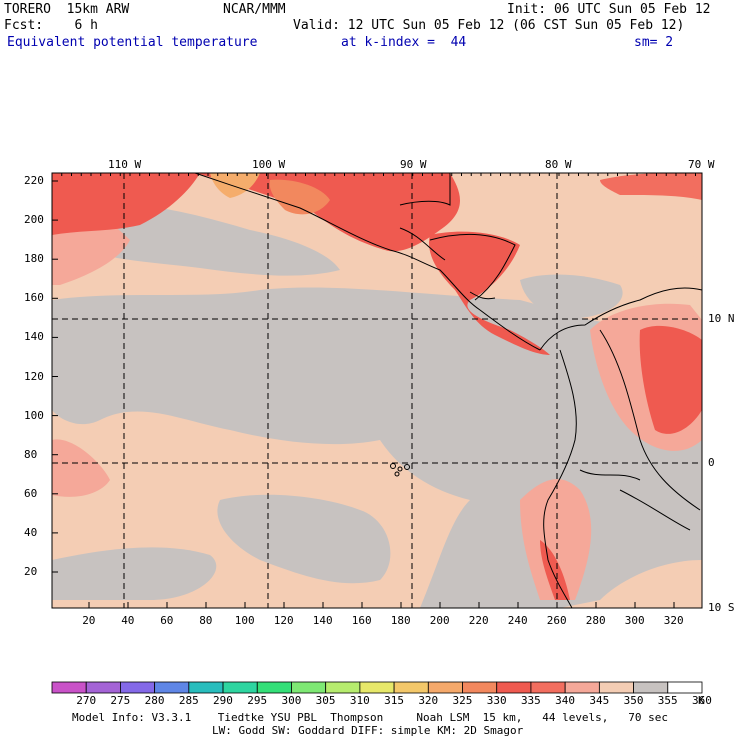  What do you see at coordinates (428, 700) in the screenshot?
I see `colorbar-label: 320` at bounding box center [428, 700].